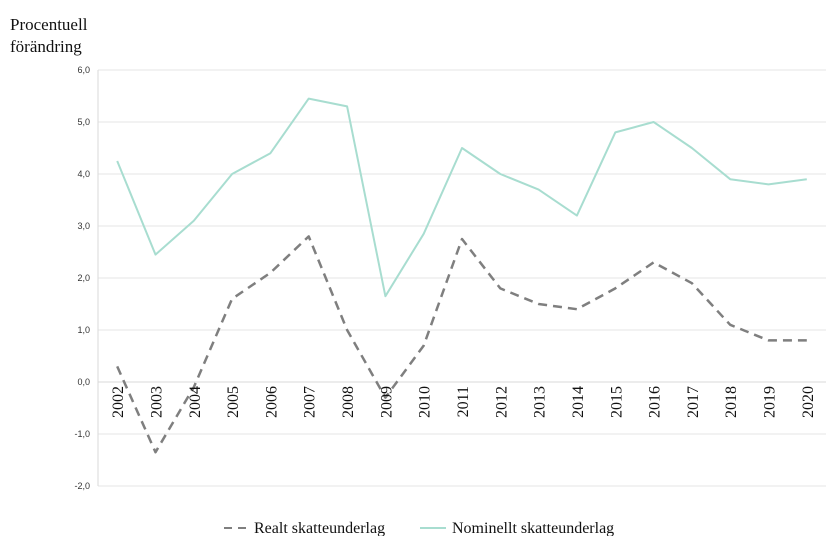 This screenshot has height=536, width=828. Describe the element at coordinates (770, 402) in the screenshot. I see `x-tick-label: 2019` at that location.